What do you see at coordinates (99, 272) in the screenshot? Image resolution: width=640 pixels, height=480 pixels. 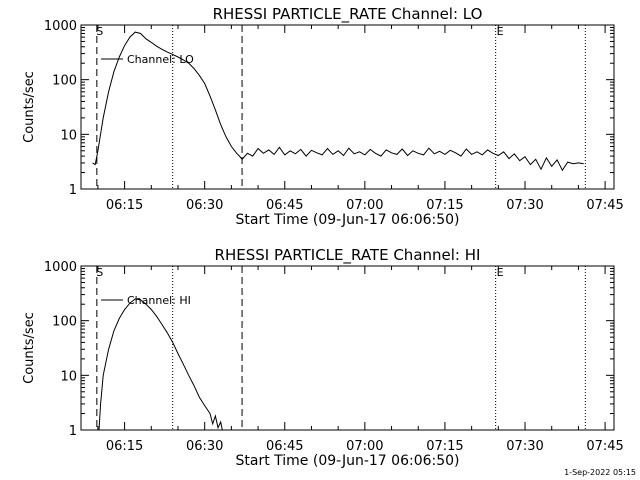 I see `panel-2-marker-s: S` at bounding box center [99, 272].